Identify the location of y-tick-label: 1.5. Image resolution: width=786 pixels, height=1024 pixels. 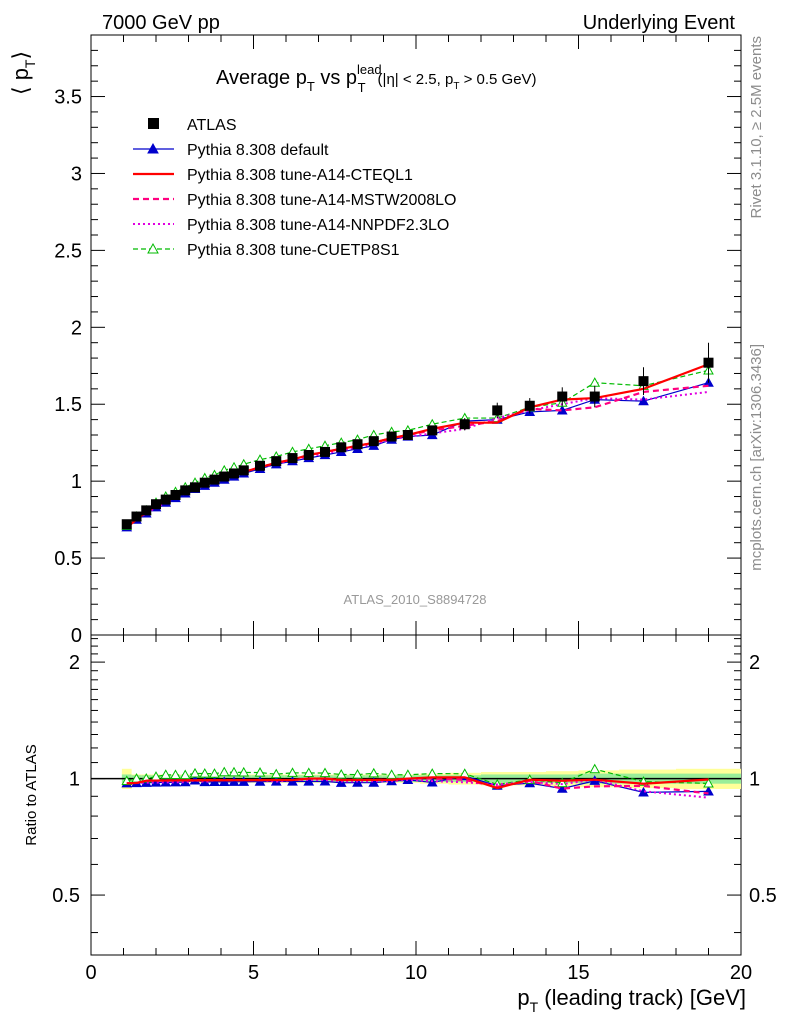
(68, 405).